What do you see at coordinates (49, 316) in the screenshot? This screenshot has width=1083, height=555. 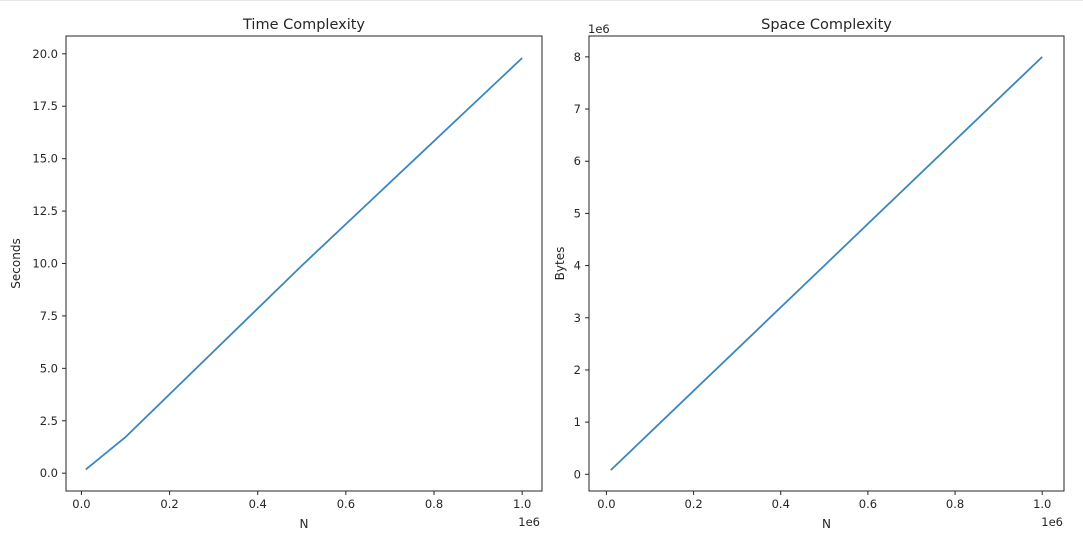 I see `y-tick-label: 7.5` at bounding box center [49, 316].